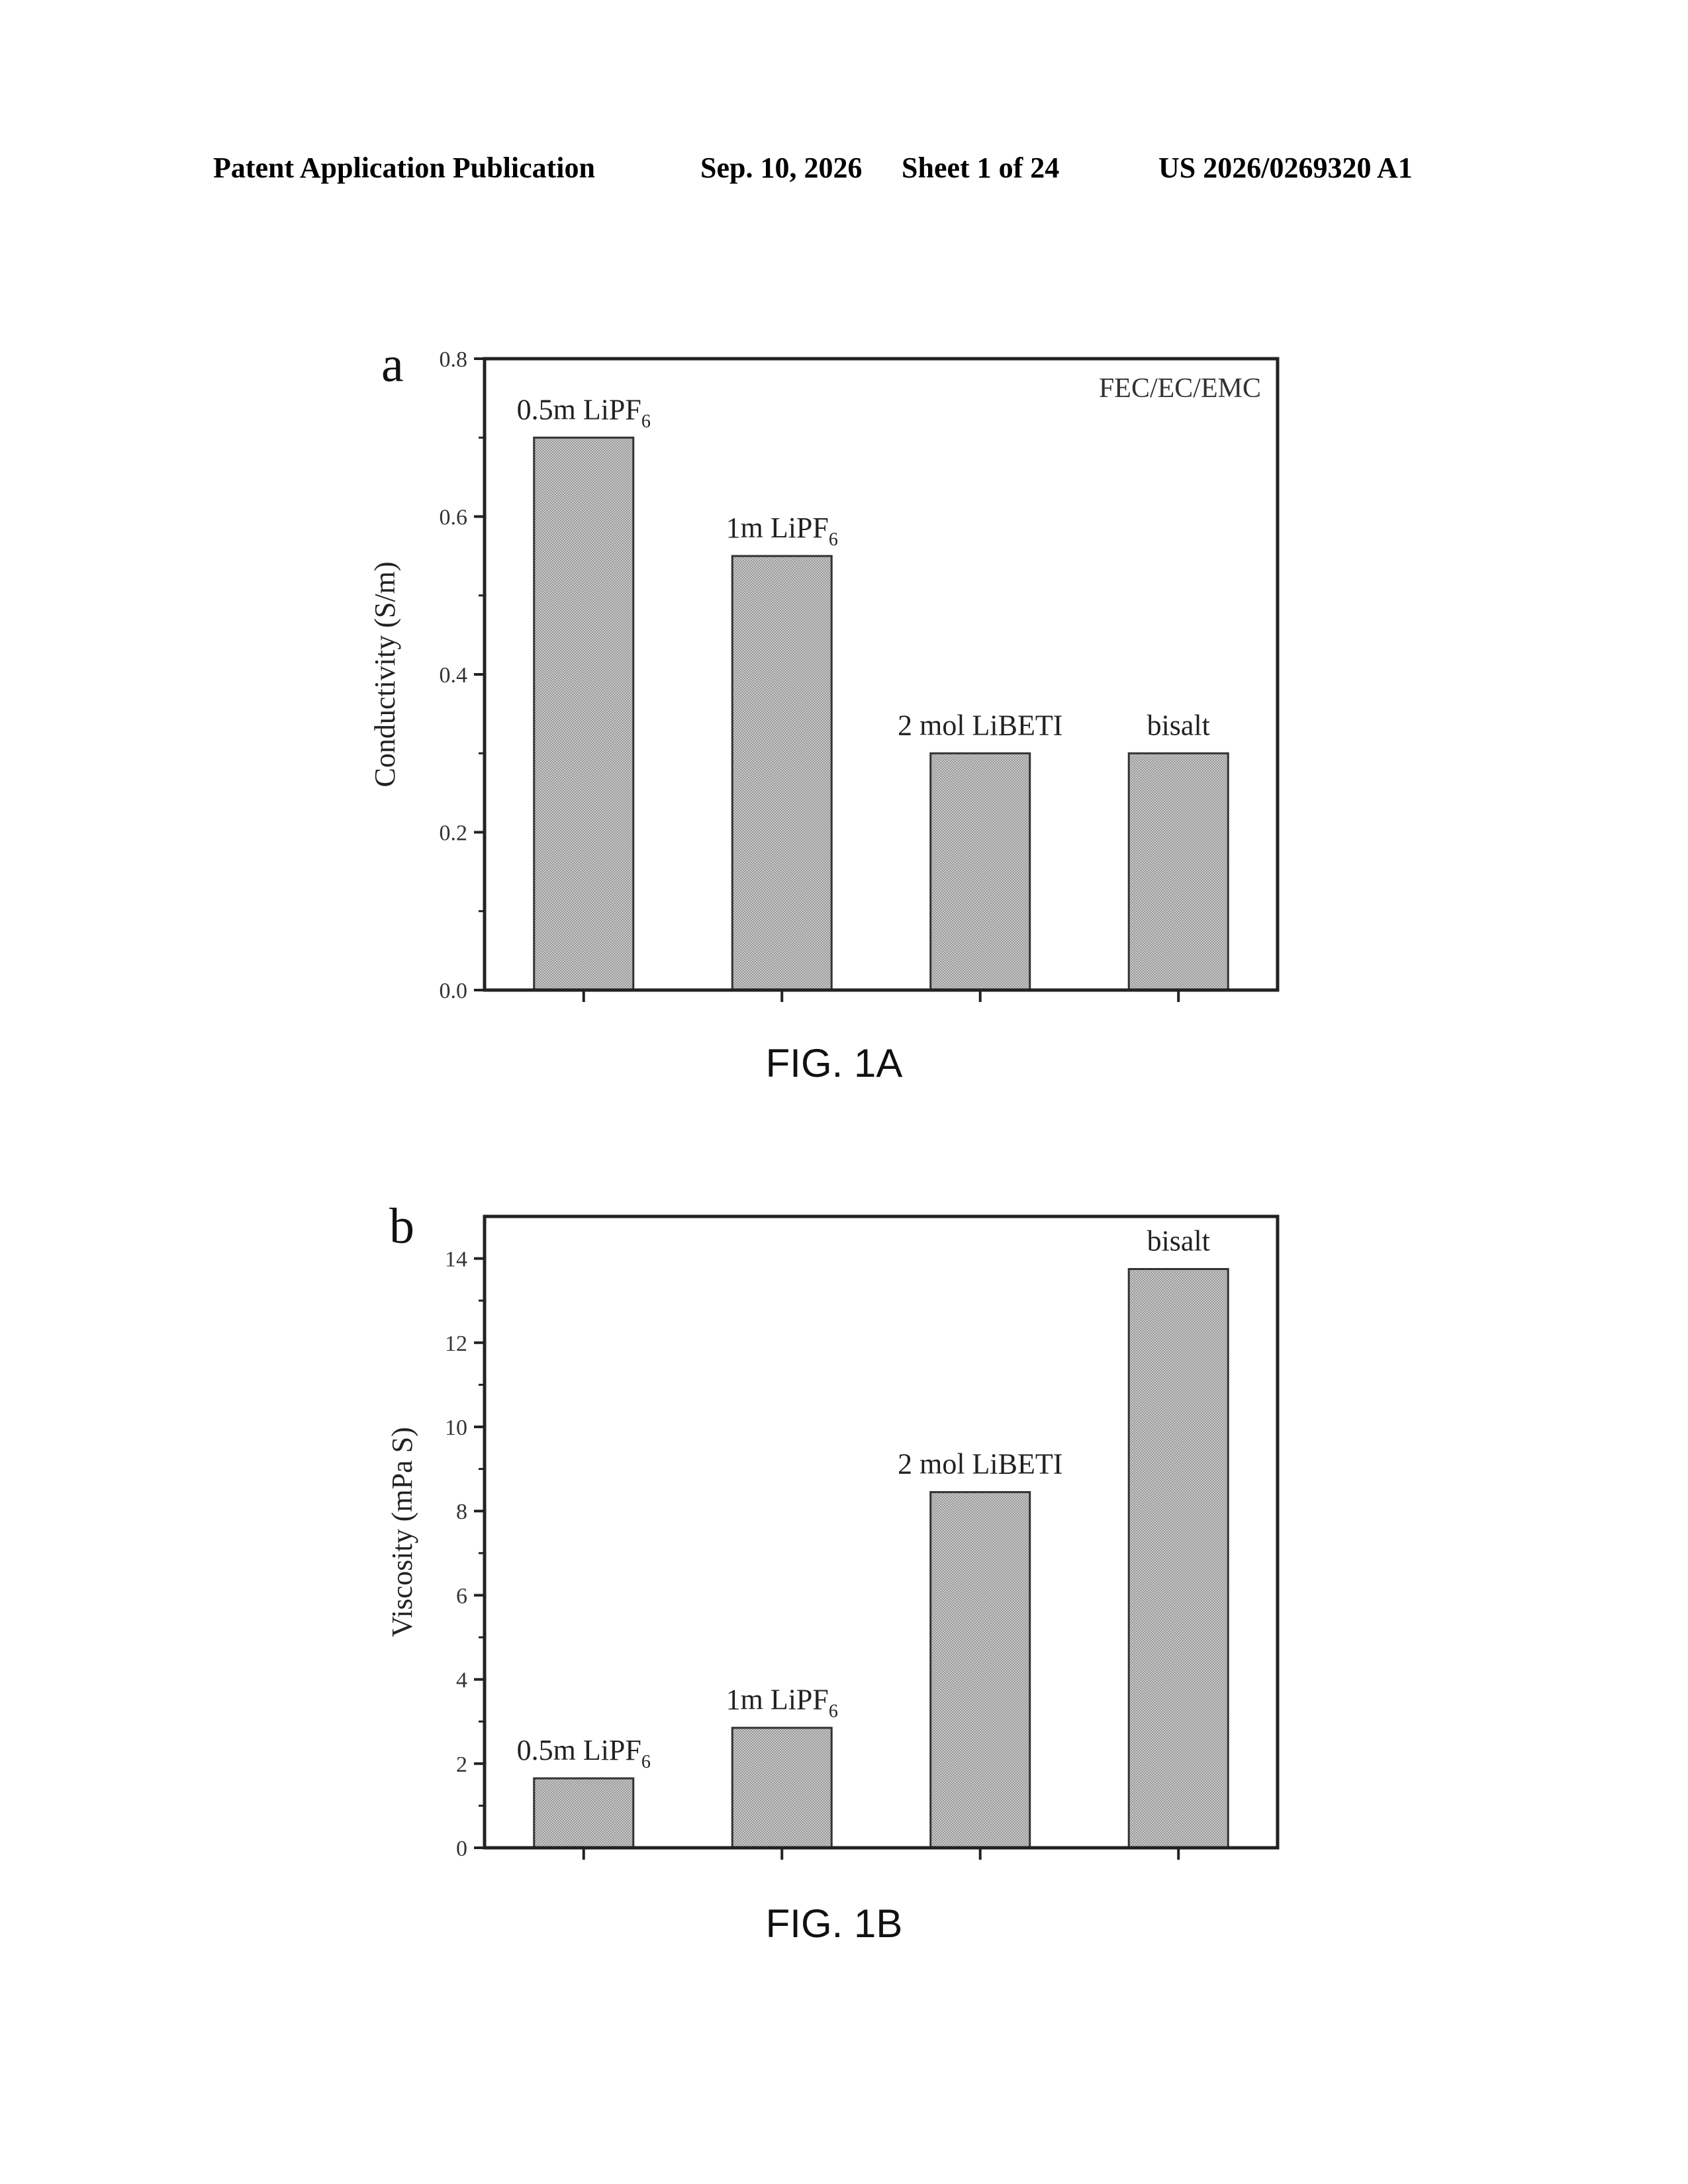 The height and width of the screenshot is (2184, 1688). Describe the element at coordinates (461, 1596) in the screenshot. I see `y-tick-label: 6` at that location.